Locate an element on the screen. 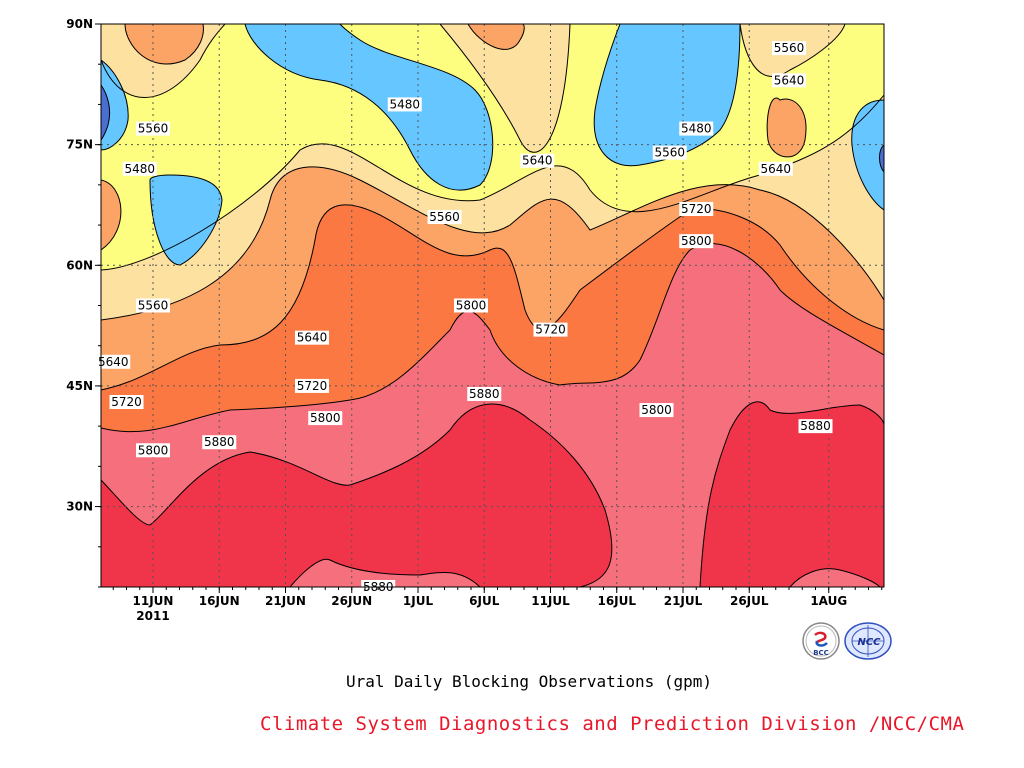  x-tick-label: 1AUG is located at coordinates (828, 601).